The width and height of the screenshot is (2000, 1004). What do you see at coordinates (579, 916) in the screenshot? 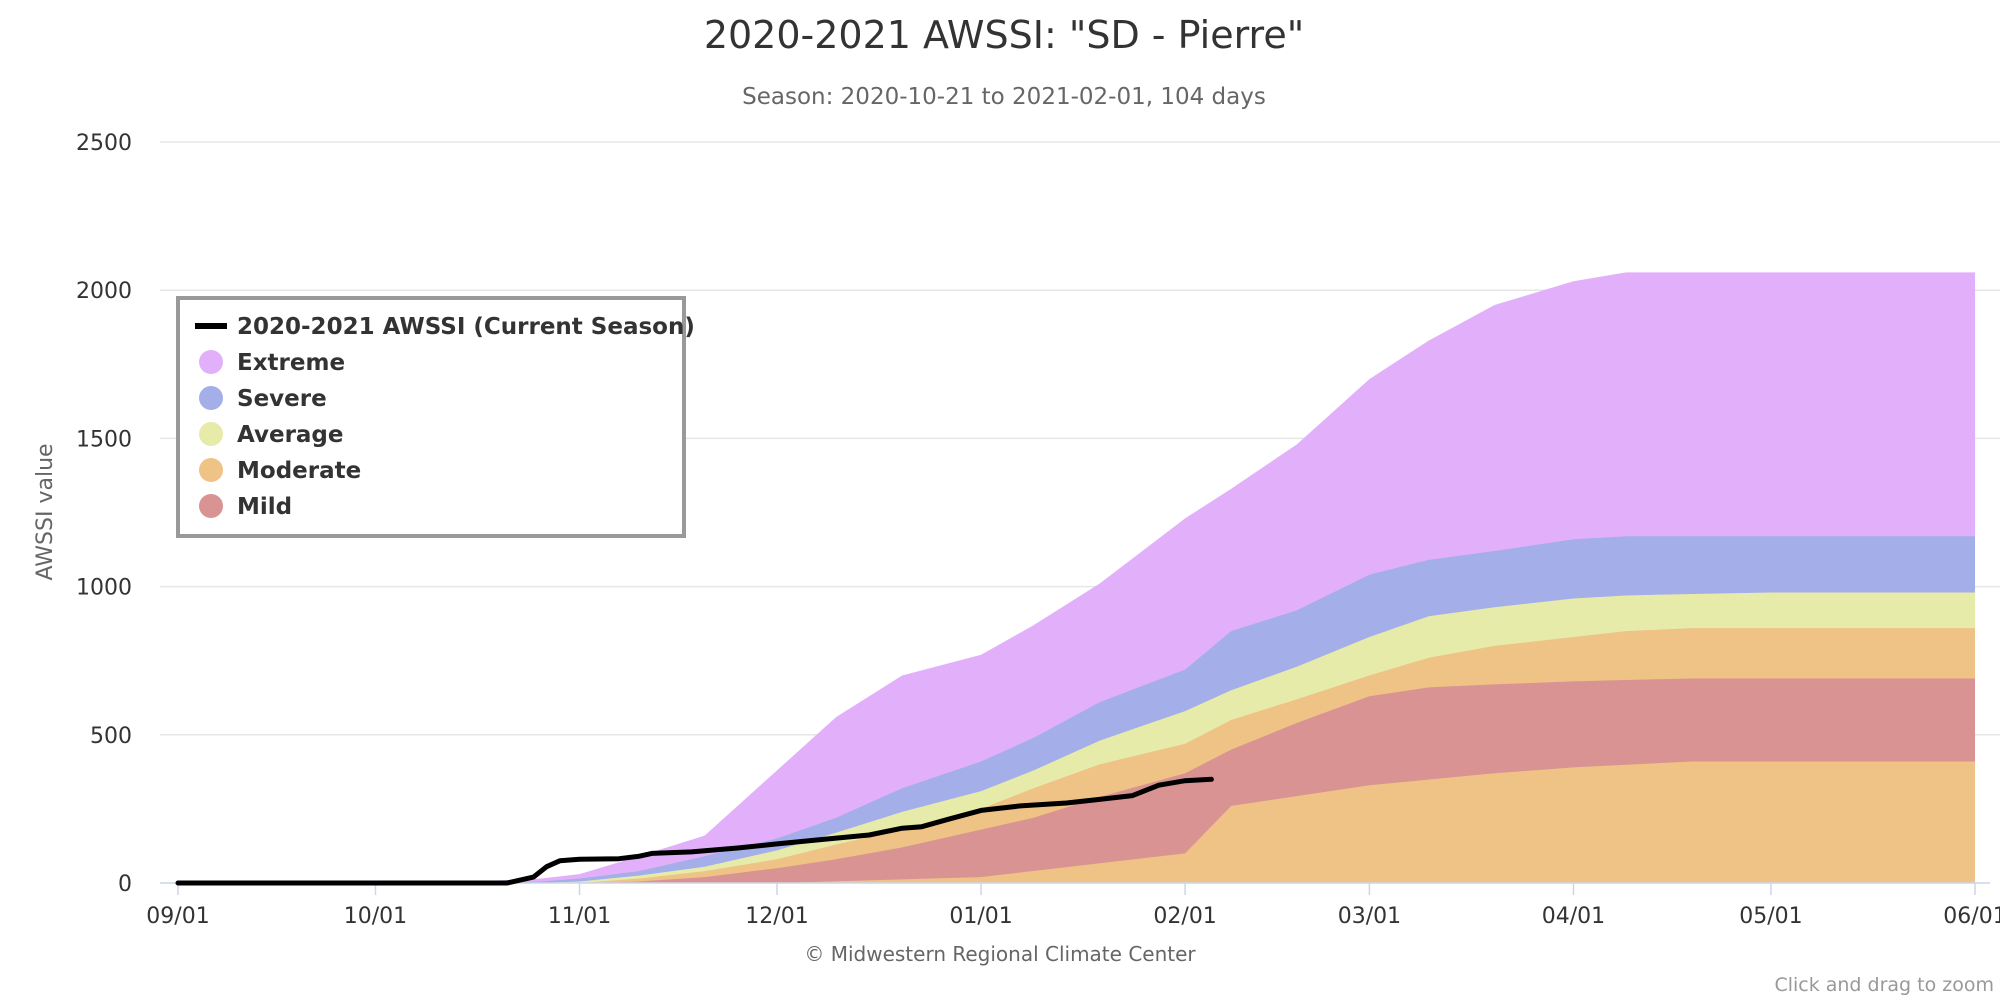
I see `x-tick-label: 11/01` at bounding box center [579, 916].